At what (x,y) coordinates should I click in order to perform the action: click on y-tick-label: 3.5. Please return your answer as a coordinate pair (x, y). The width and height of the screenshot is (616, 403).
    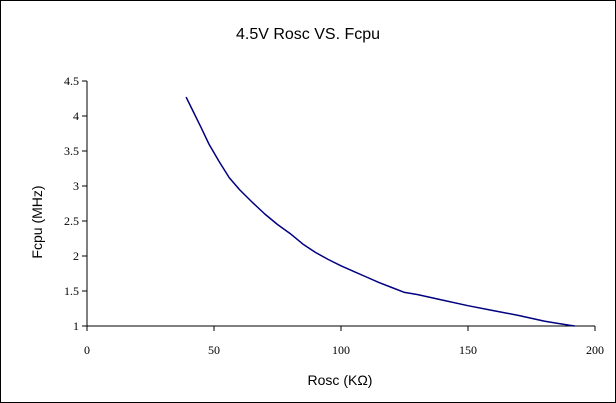
    Looking at the image, I should click on (71, 151).